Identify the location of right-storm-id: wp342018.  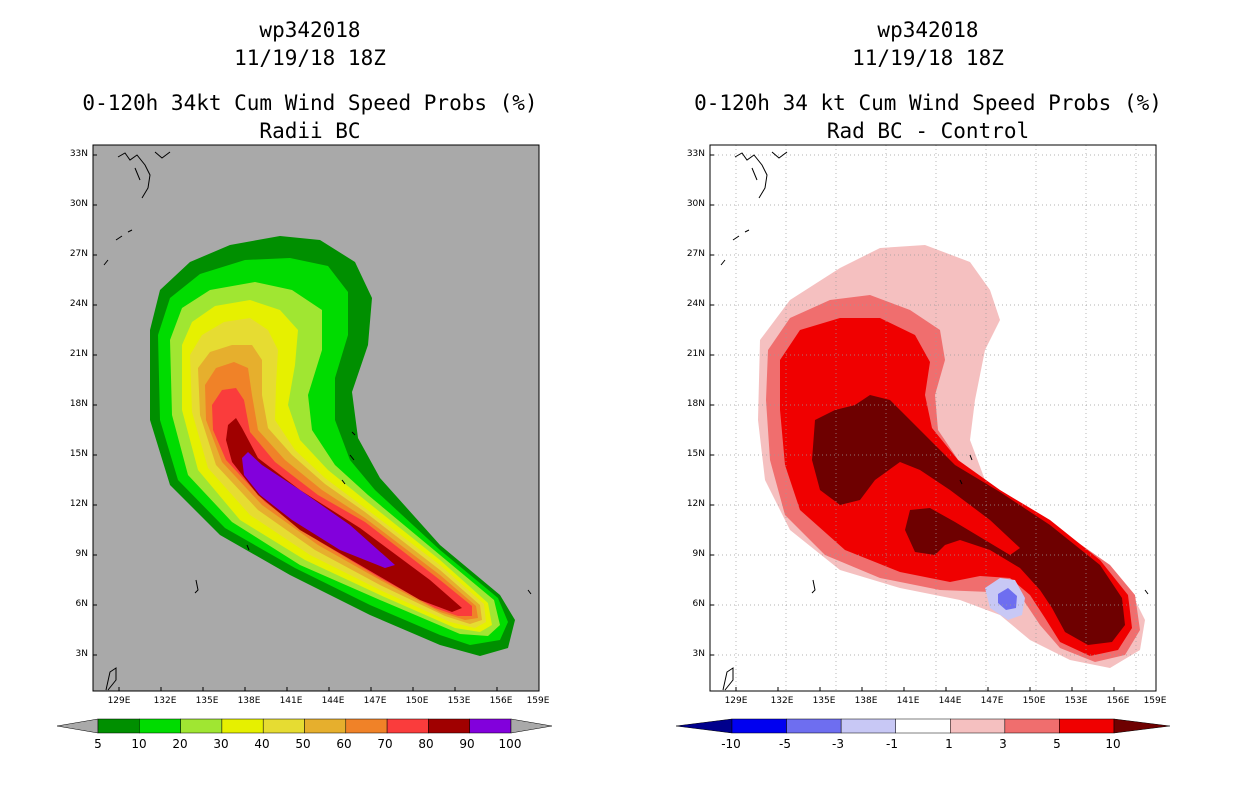
(928, 30).